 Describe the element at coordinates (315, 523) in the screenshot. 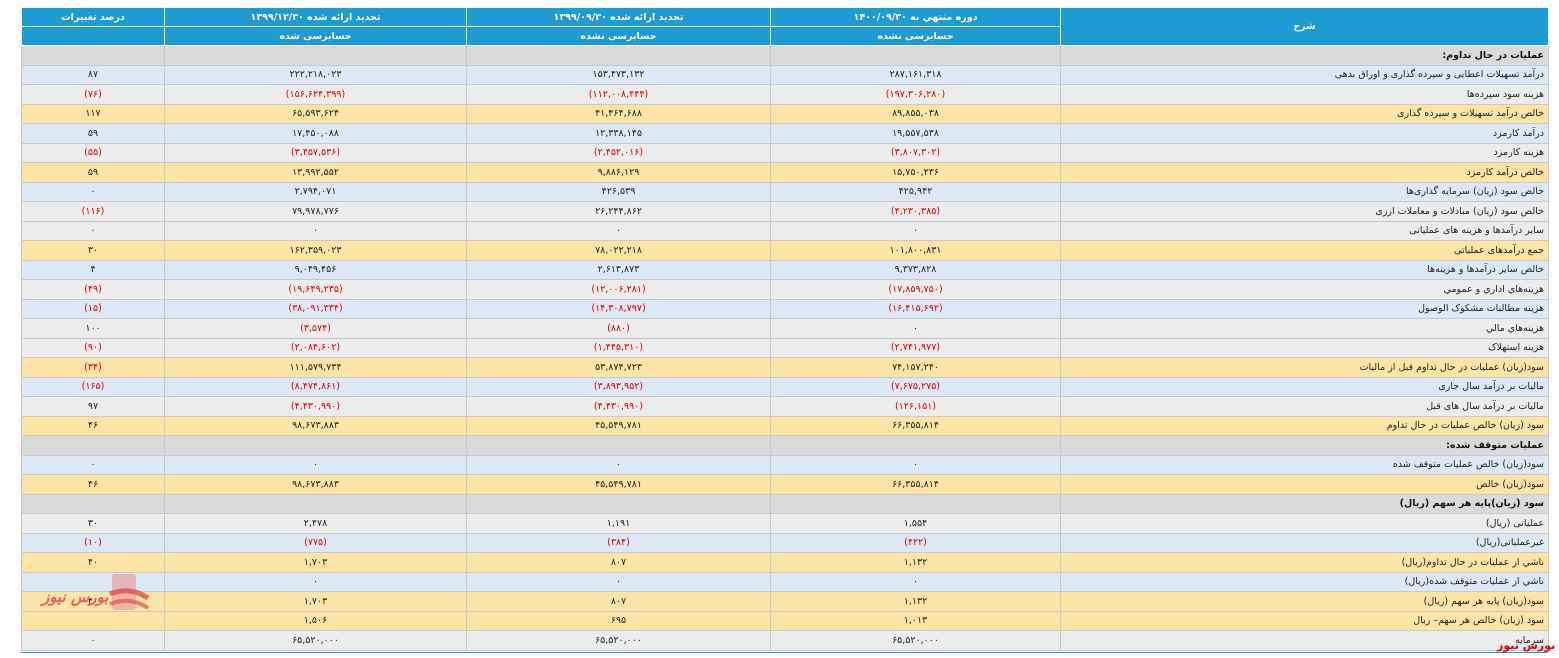

I see `cell-p3: ۲,۴۷۸` at that location.